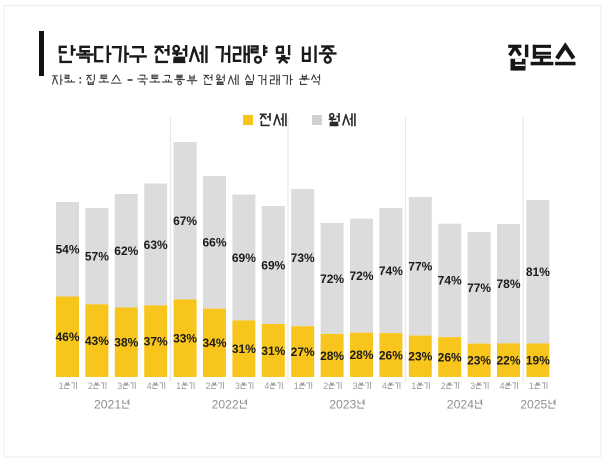  I want to click on svg-text: 2025, so click(533, 405).